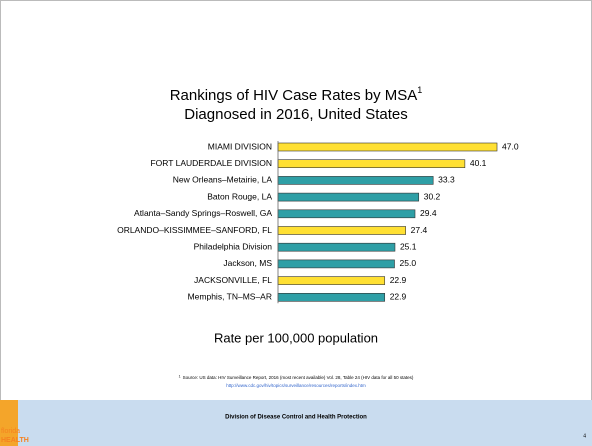 The width and height of the screenshot is (592, 446). I want to click on x-axis-label: Rate per 100,000 population, so click(296, 337).